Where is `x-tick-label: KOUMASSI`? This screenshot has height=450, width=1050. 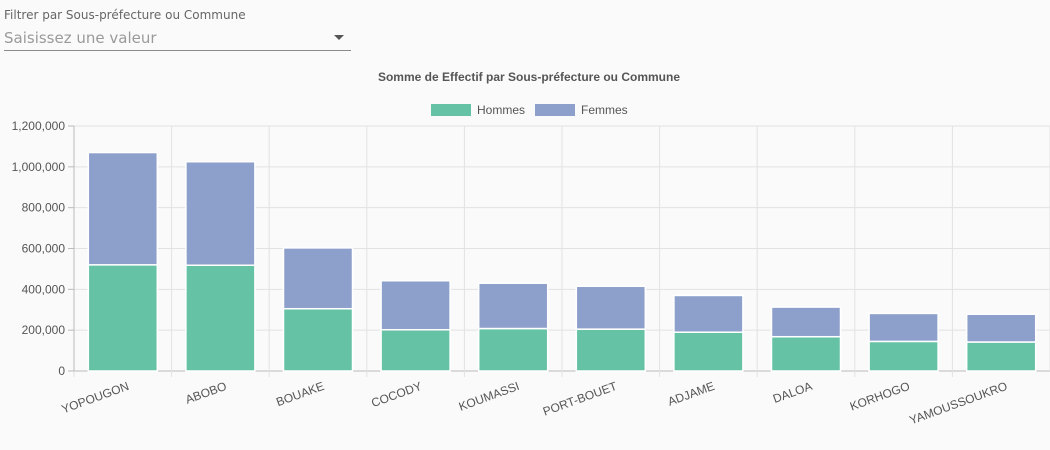
x-tick-label: KOUMASSI is located at coordinates (489, 396).